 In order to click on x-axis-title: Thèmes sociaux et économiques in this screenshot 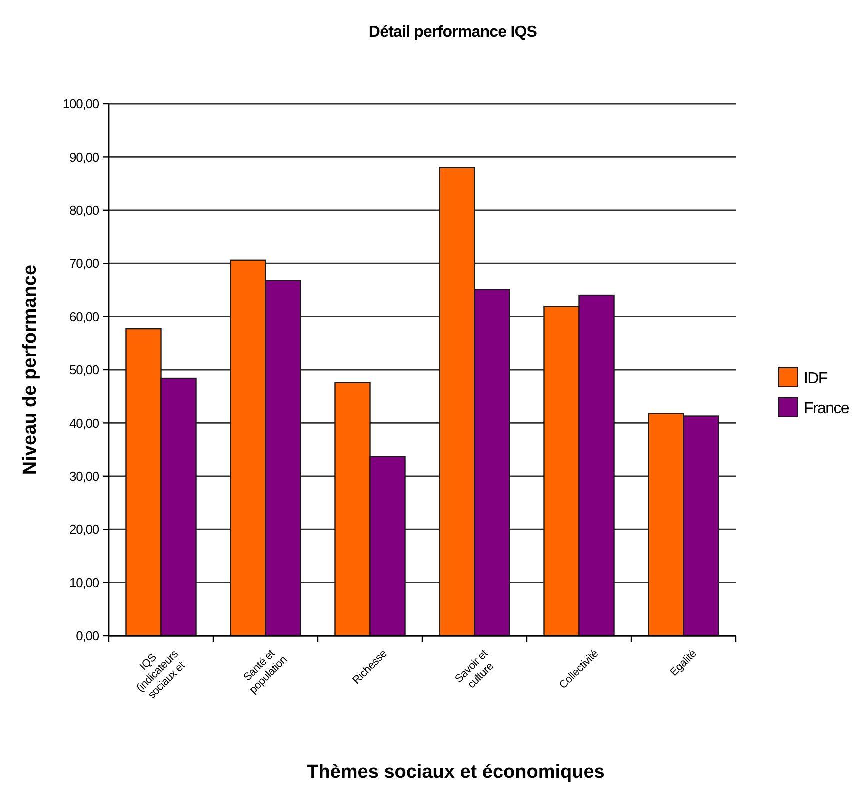, I will do `click(456, 772)`.